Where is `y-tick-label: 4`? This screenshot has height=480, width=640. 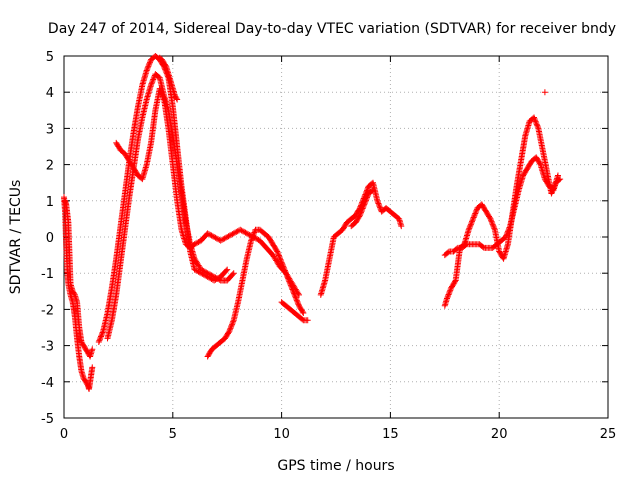
y-tick-label: 4 is located at coordinates (50, 93).